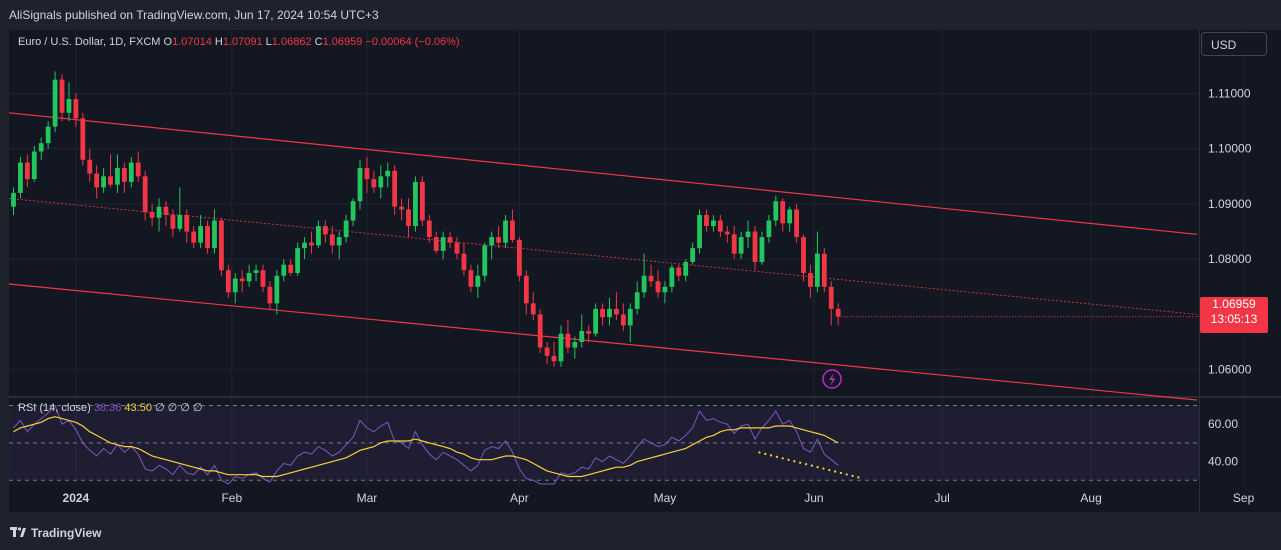 This screenshot has width=1281, height=550. I want to click on symbol-name: Euro / U.S. Dollar, 1D, FXCM, so click(89, 42).